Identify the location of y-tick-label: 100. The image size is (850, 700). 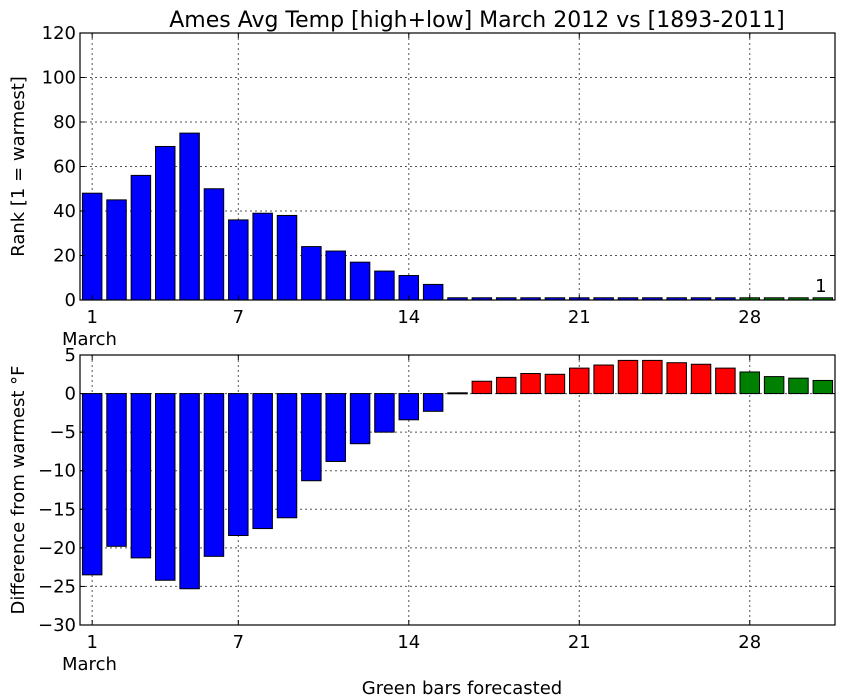
(59, 78).